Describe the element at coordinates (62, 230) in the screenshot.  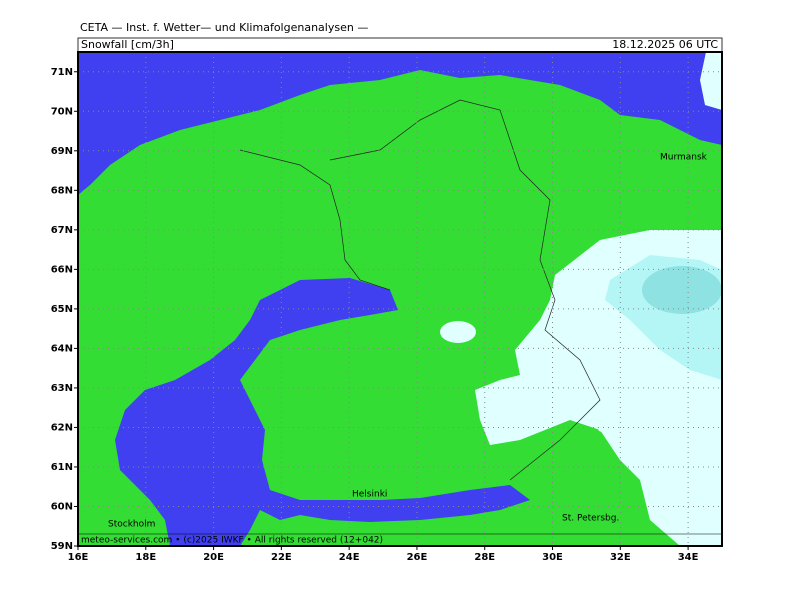
I see `y-tick-label: 67N` at that location.